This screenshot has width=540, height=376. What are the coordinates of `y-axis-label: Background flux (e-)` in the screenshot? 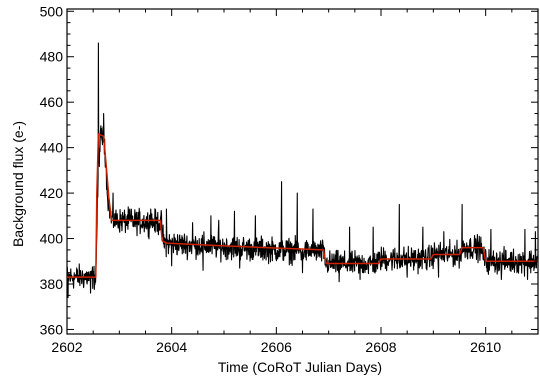 It's located at (18, 184).